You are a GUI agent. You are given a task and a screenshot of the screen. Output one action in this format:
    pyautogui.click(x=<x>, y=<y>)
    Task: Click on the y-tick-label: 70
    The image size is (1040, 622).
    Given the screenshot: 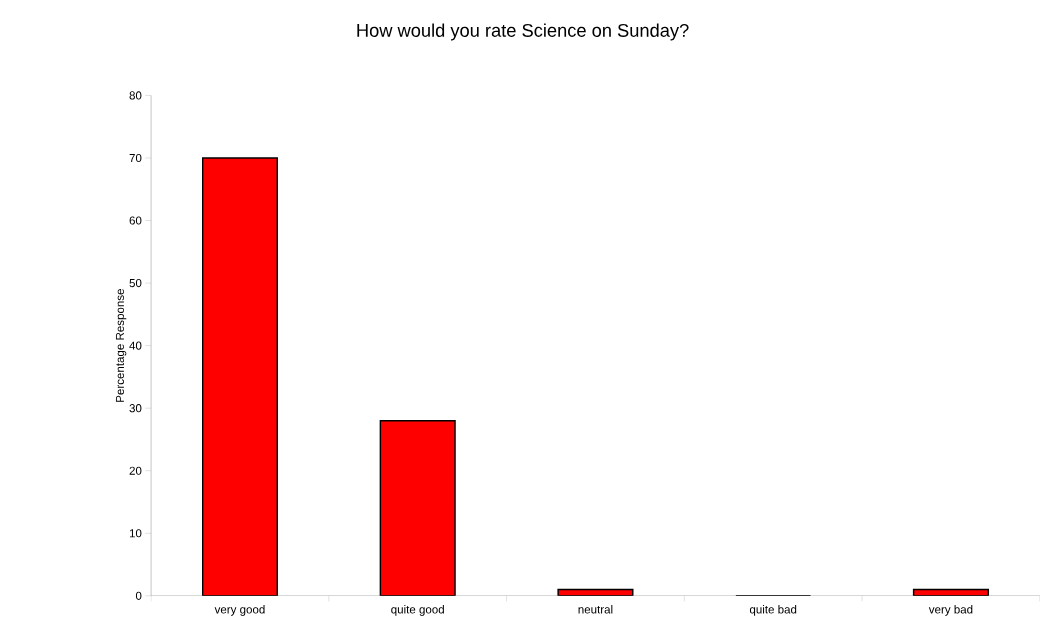 What is the action you would take?
    pyautogui.click(x=135, y=158)
    